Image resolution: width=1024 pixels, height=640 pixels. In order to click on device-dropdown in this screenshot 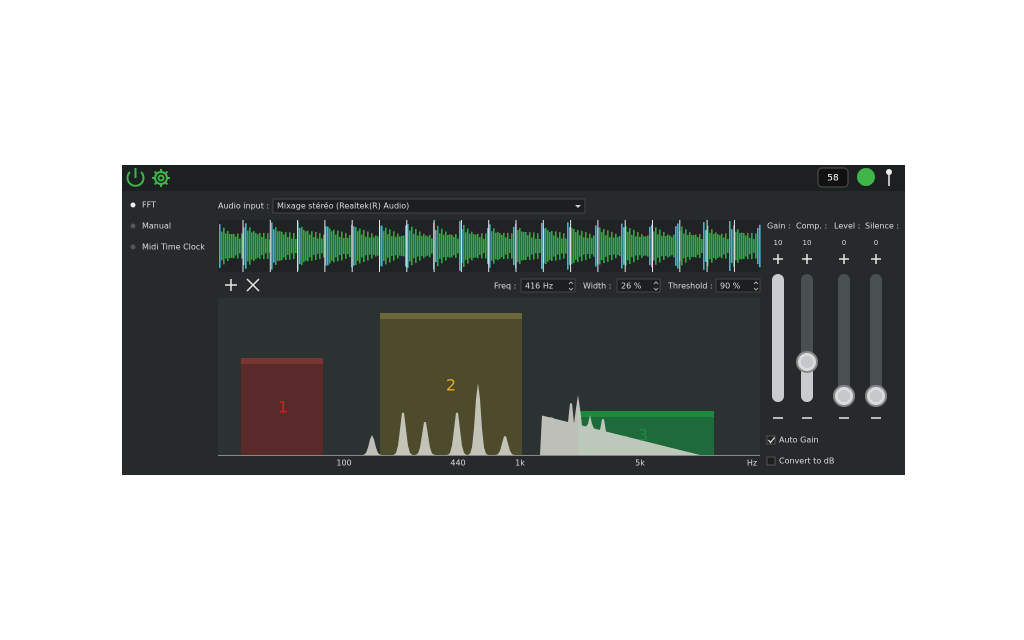, I will do `click(429, 206)`.